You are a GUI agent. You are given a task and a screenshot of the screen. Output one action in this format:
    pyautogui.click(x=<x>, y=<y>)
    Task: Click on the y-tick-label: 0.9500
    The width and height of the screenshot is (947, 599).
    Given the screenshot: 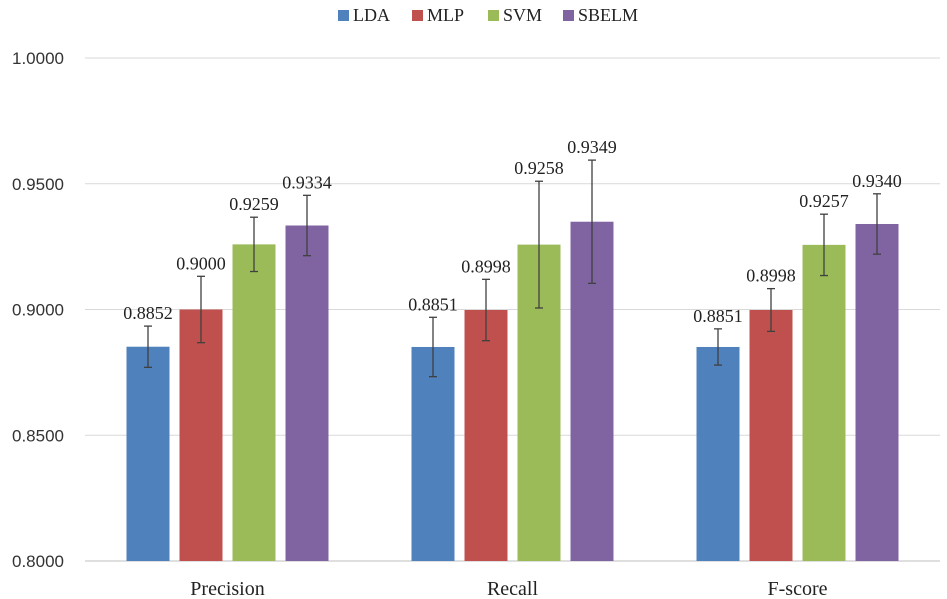 What is the action you would take?
    pyautogui.click(x=38, y=184)
    